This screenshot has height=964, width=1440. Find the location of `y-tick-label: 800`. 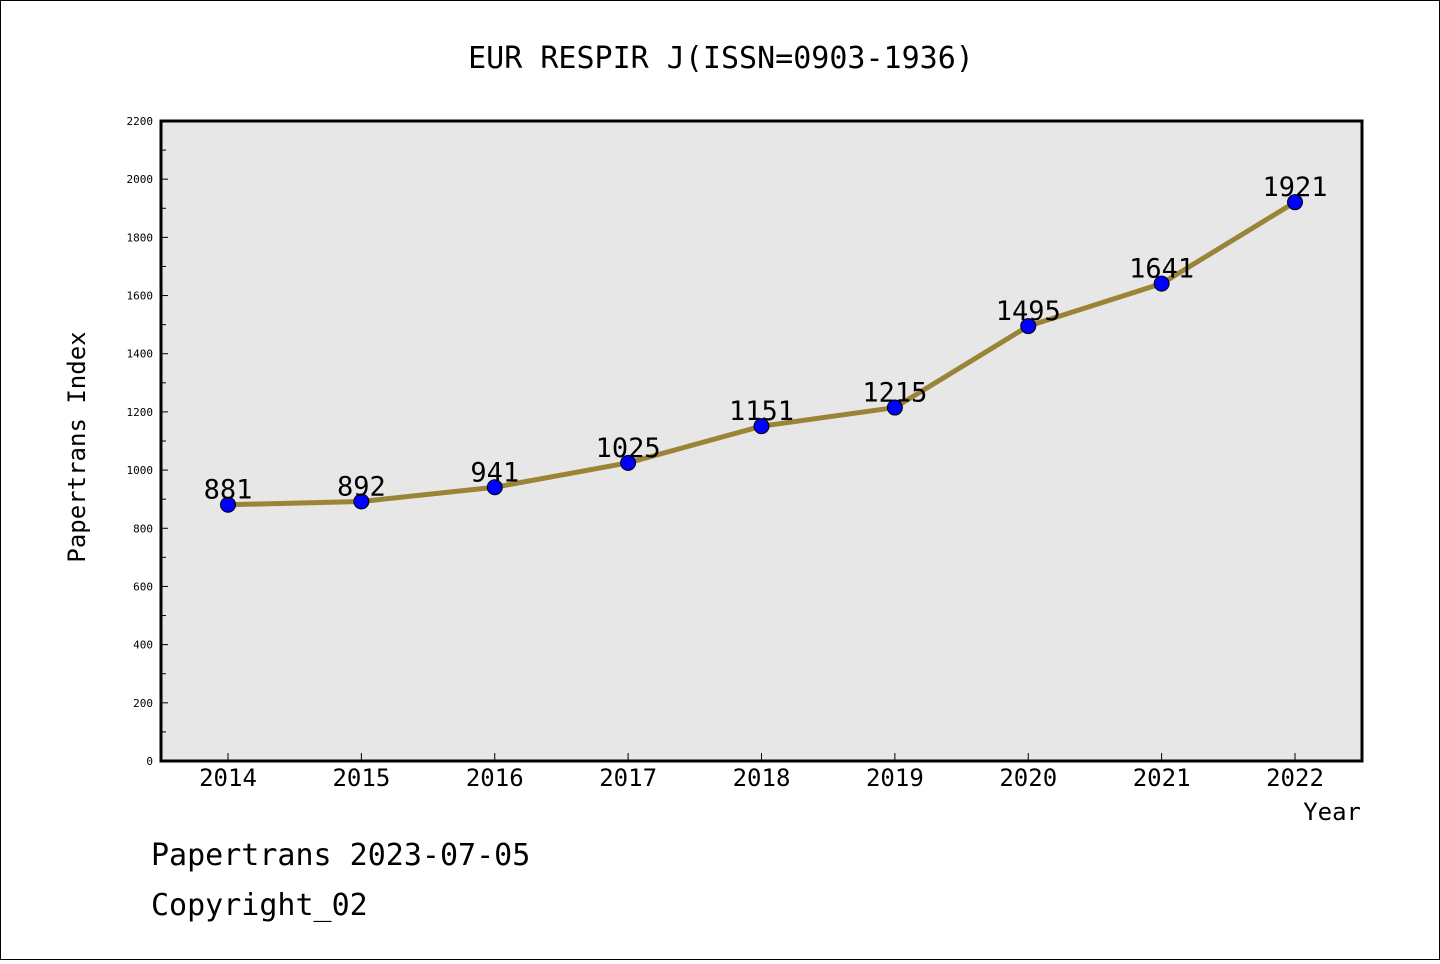

y-tick-label: 800 is located at coordinates (143, 528).